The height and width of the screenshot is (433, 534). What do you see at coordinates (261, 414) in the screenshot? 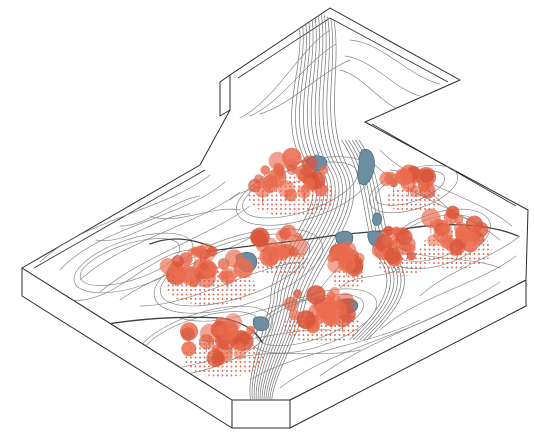
I see `front-notch-wall` at bounding box center [261, 414].